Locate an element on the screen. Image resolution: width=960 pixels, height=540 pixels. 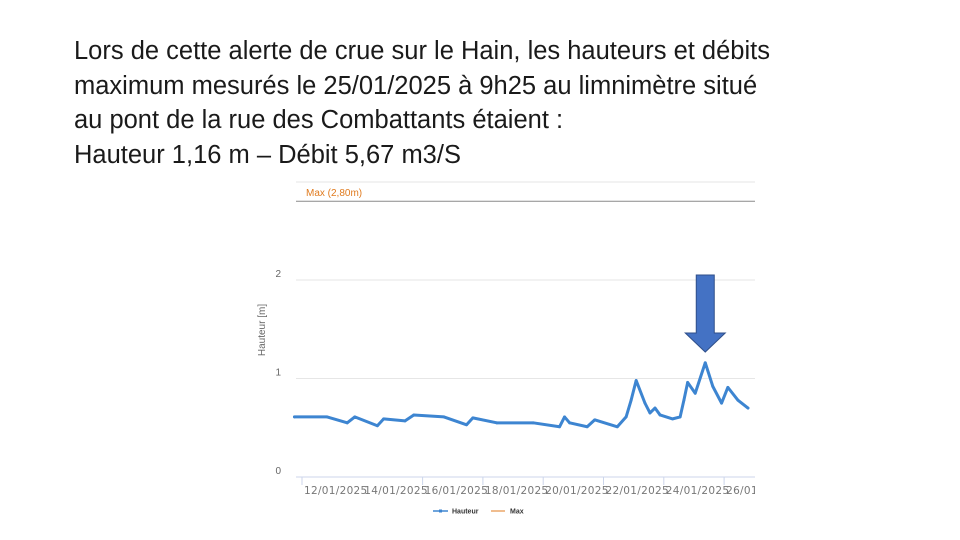
legend-max-label: Max is located at coordinates (517, 512).